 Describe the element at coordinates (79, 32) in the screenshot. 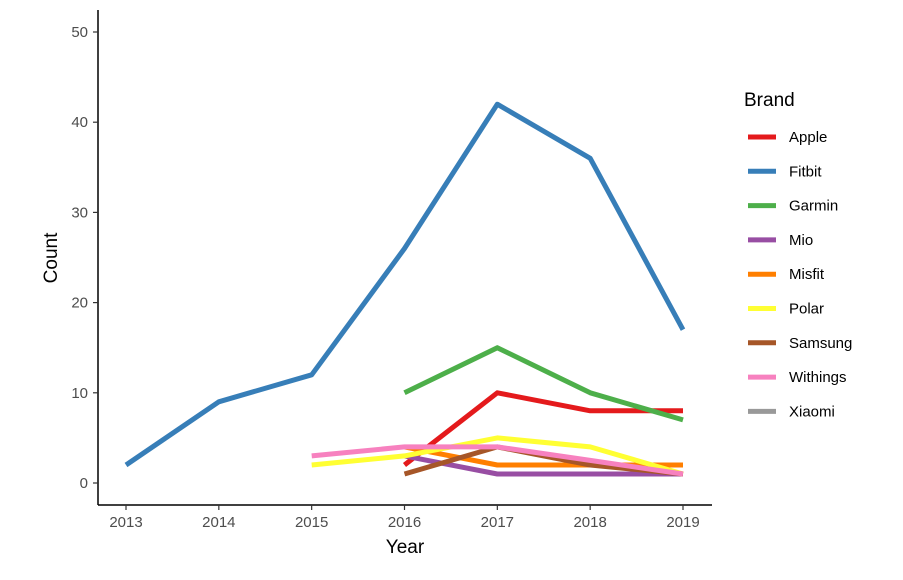

I see `y-tick-label: 50` at that location.